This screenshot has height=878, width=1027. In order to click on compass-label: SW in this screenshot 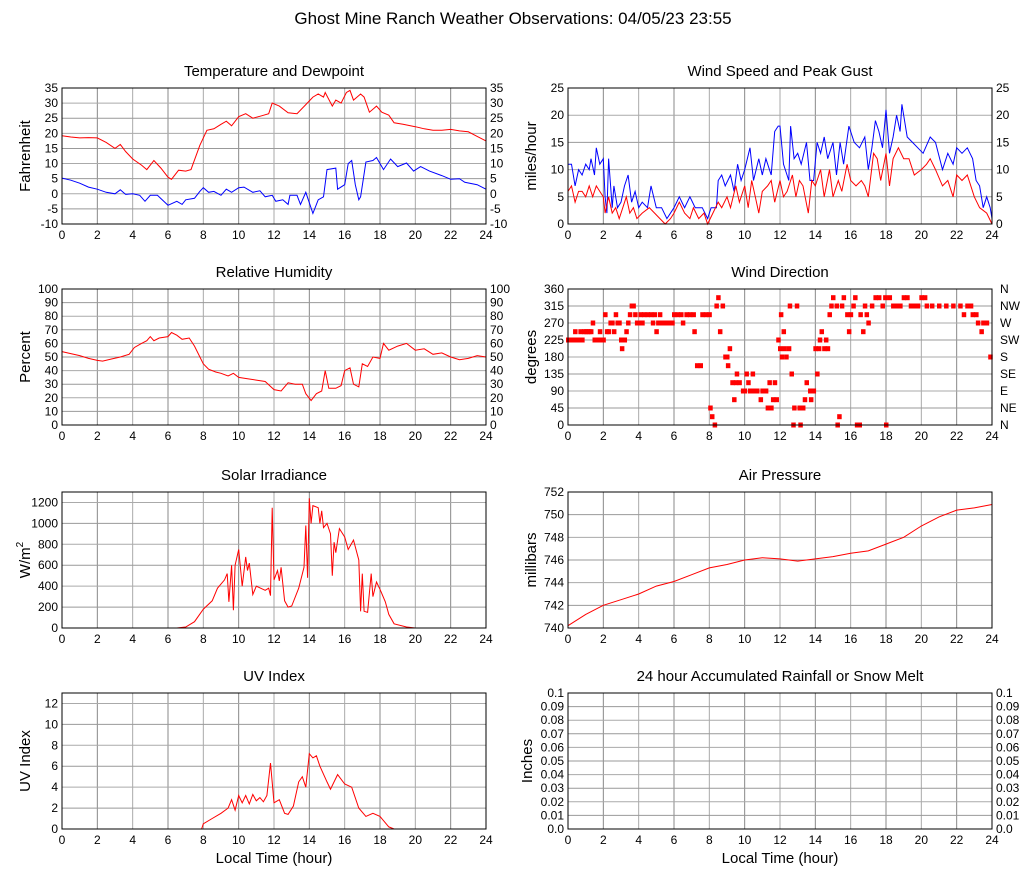, I will do `click(1010, 340)`.